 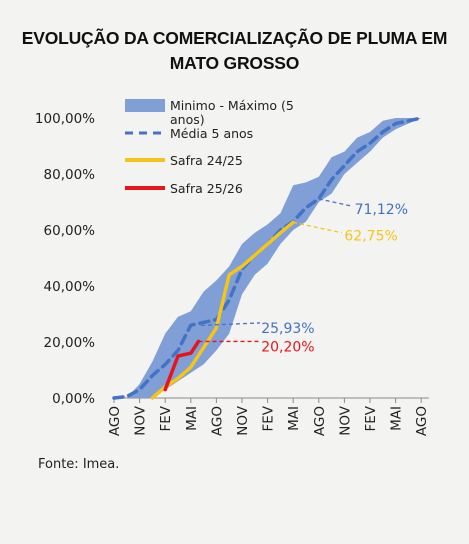 What do you see at coordinates (287, 329) in the screenshot?
I see `annotation-label: 25,93%` at bounding box center [287, 329].